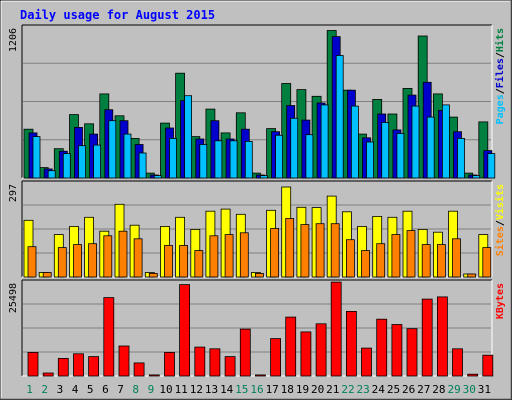  What do you see at coordinates (151, 389) in the screenshot?
I see `x-tick-label: 9` at bounding box center [151, 389].